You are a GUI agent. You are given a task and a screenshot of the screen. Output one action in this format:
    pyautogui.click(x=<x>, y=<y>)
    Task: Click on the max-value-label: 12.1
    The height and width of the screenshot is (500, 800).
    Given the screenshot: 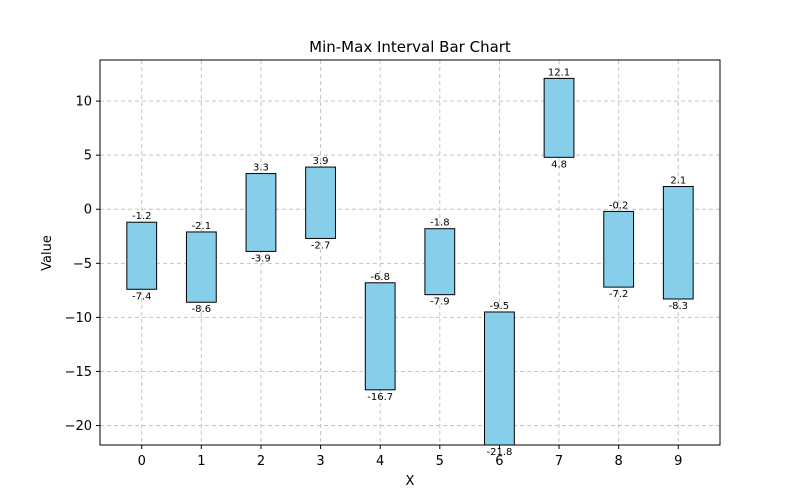 What is the action you would take?
    pyautogui.click(x=559, y=72)
    